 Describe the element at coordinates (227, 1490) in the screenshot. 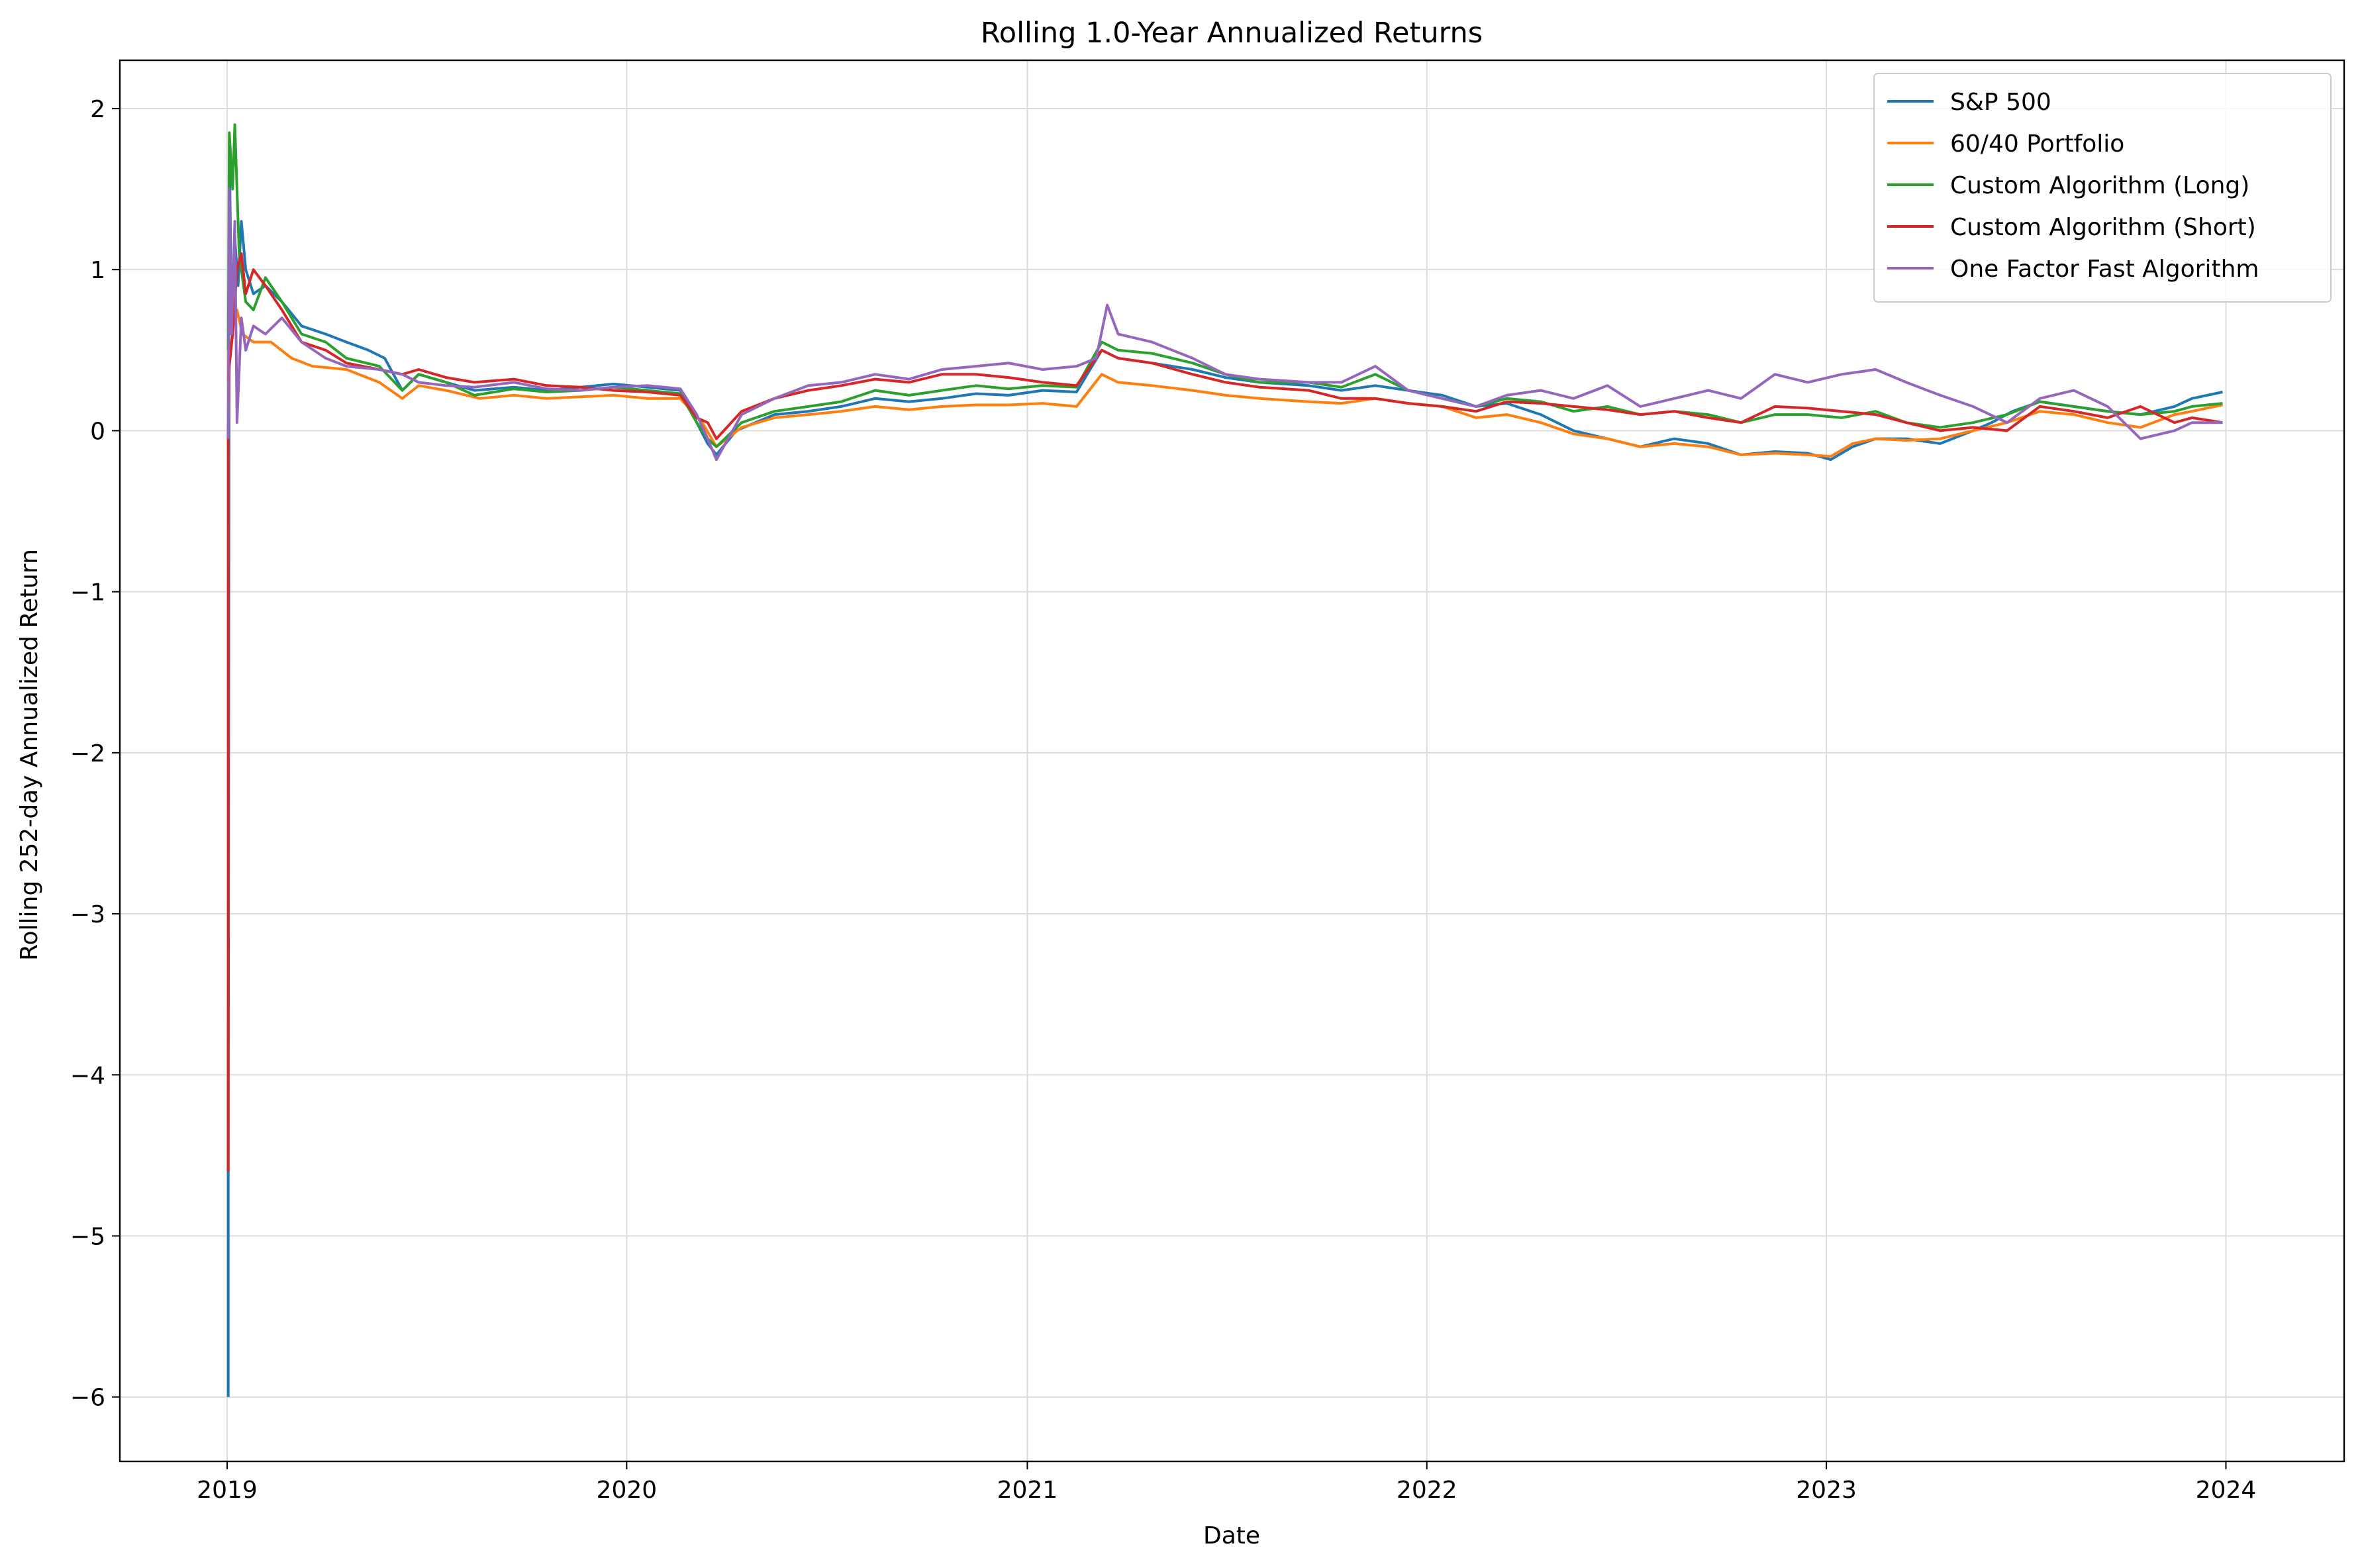

I see `x-tick-label: 2019` at that location.